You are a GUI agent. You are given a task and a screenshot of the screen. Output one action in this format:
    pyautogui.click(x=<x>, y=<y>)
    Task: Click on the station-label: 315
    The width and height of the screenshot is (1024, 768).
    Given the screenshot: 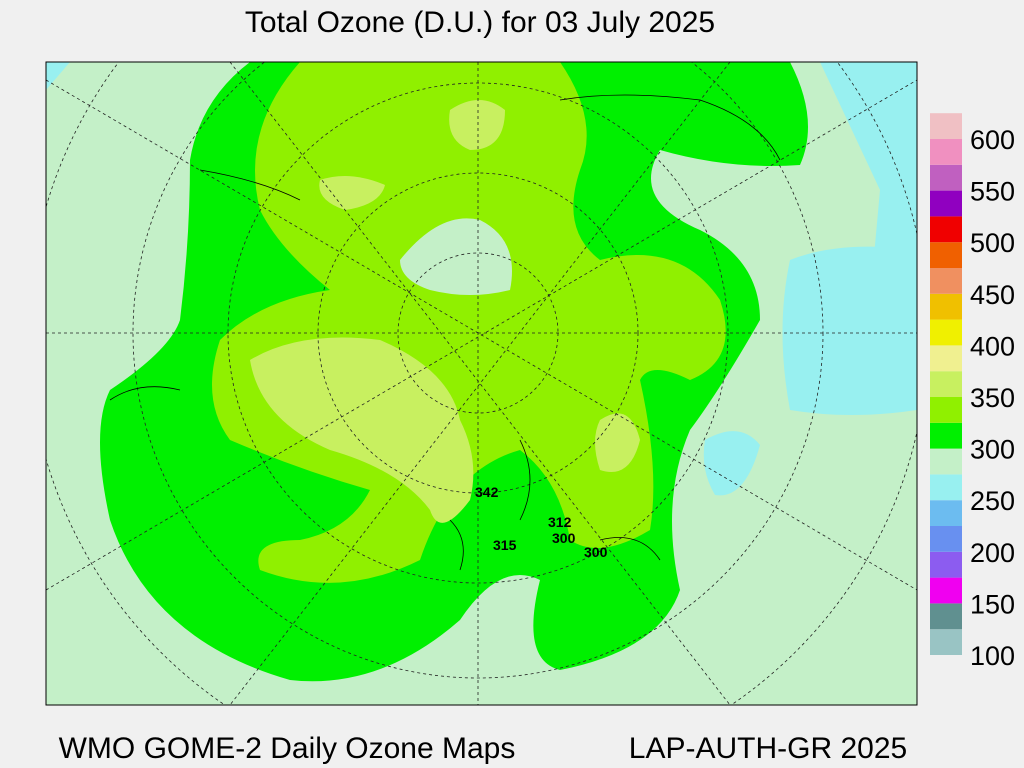 What is the action you would take?
    pyautogui.click(x=505, y=545)
    